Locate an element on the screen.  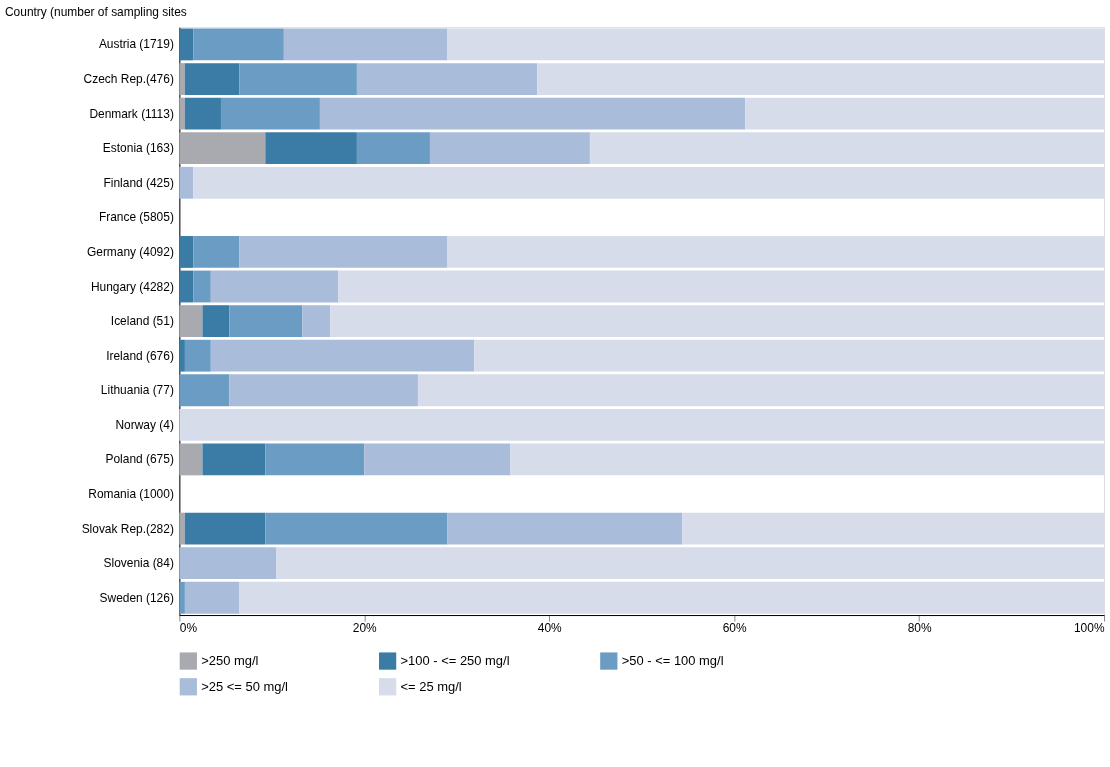
y-tick-label: Denmark (1113) is located at coordinates (131, 113).